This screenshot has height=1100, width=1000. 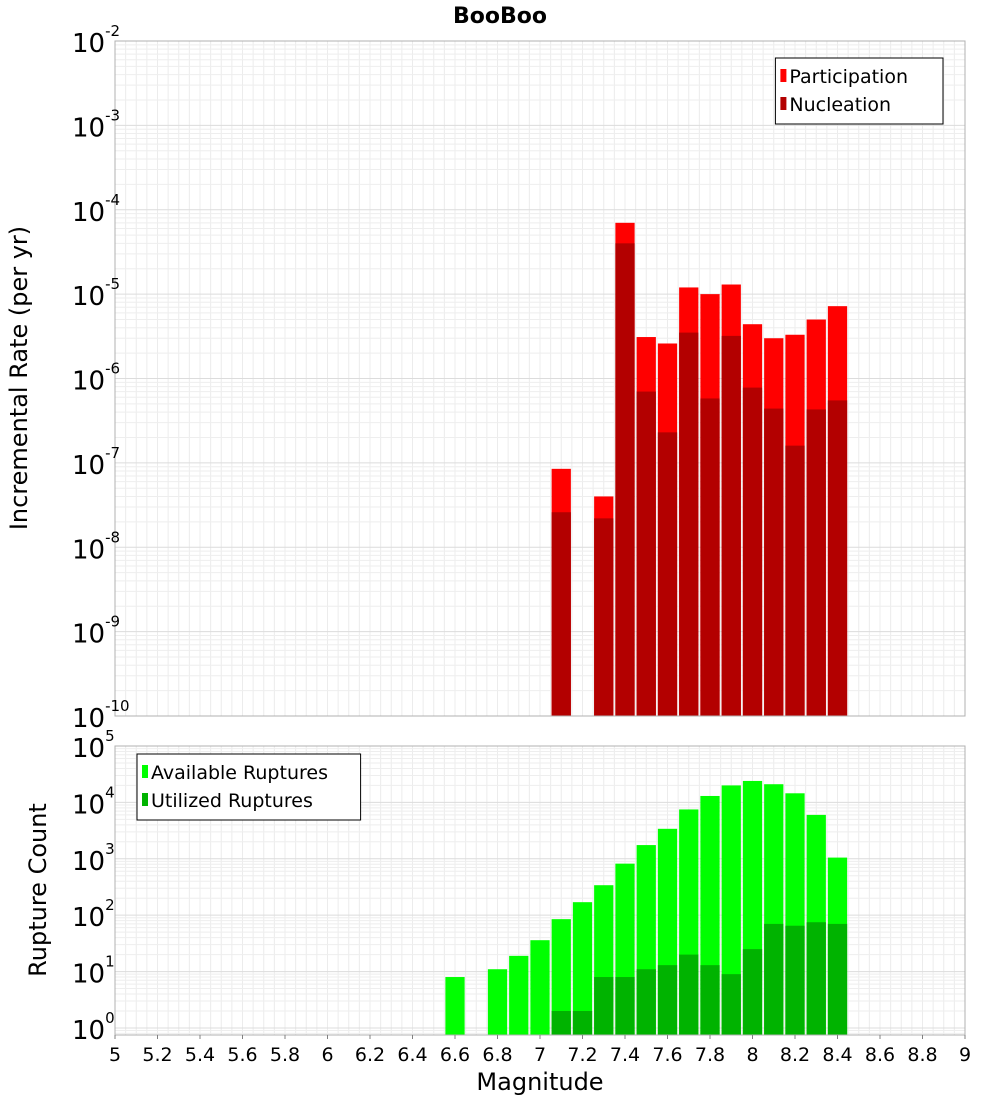 What do you see at coordinates (93, 886) in the screenshot?
I see `bottom-y-tick-labels: 10⁰ 10¹ 10² 10³ 10⁴ 10⁵` at bounding box center [93, 886].